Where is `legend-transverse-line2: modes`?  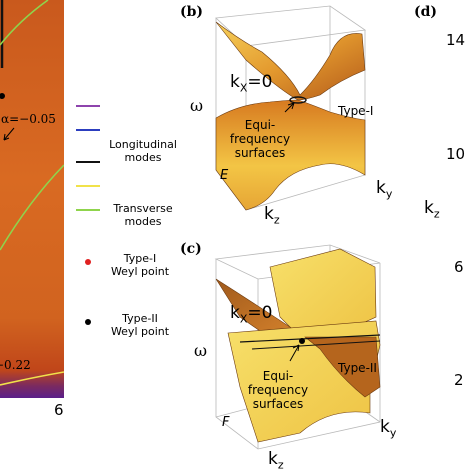
legend-transverse-line2: modes is located at coordinates (143, 221).